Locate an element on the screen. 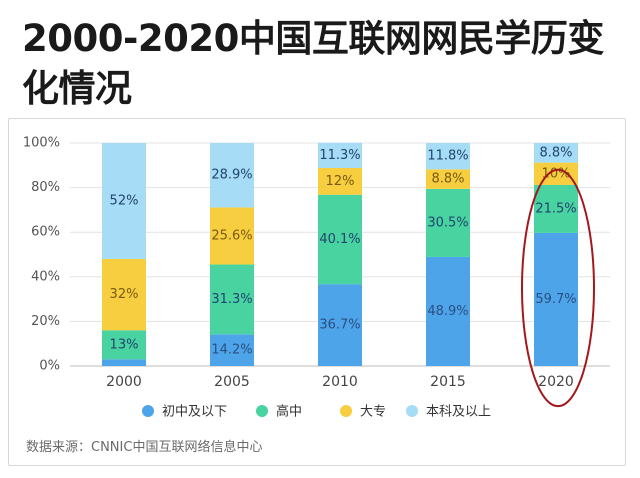  y-tick-label: 100% is located at coordinates (41, 143).